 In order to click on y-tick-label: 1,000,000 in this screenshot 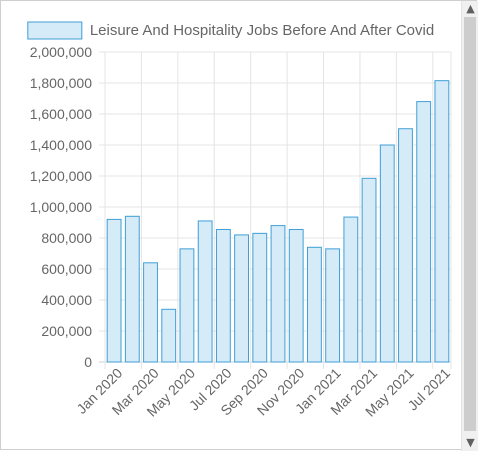, I will do `click(61, 207)`.